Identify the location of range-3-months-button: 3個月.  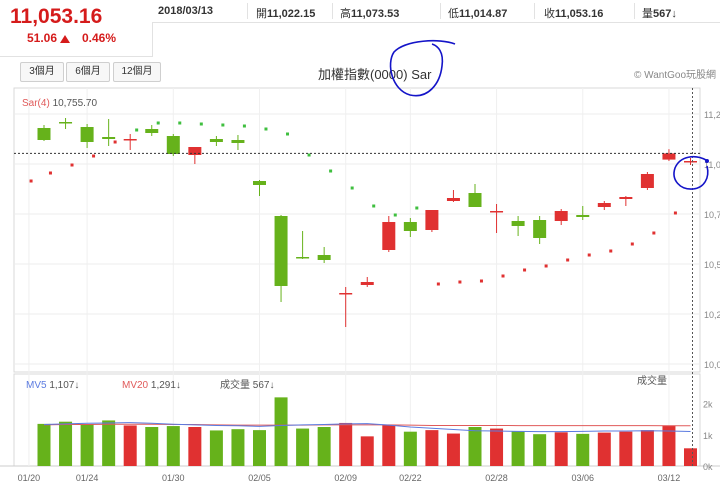
(42, 72).